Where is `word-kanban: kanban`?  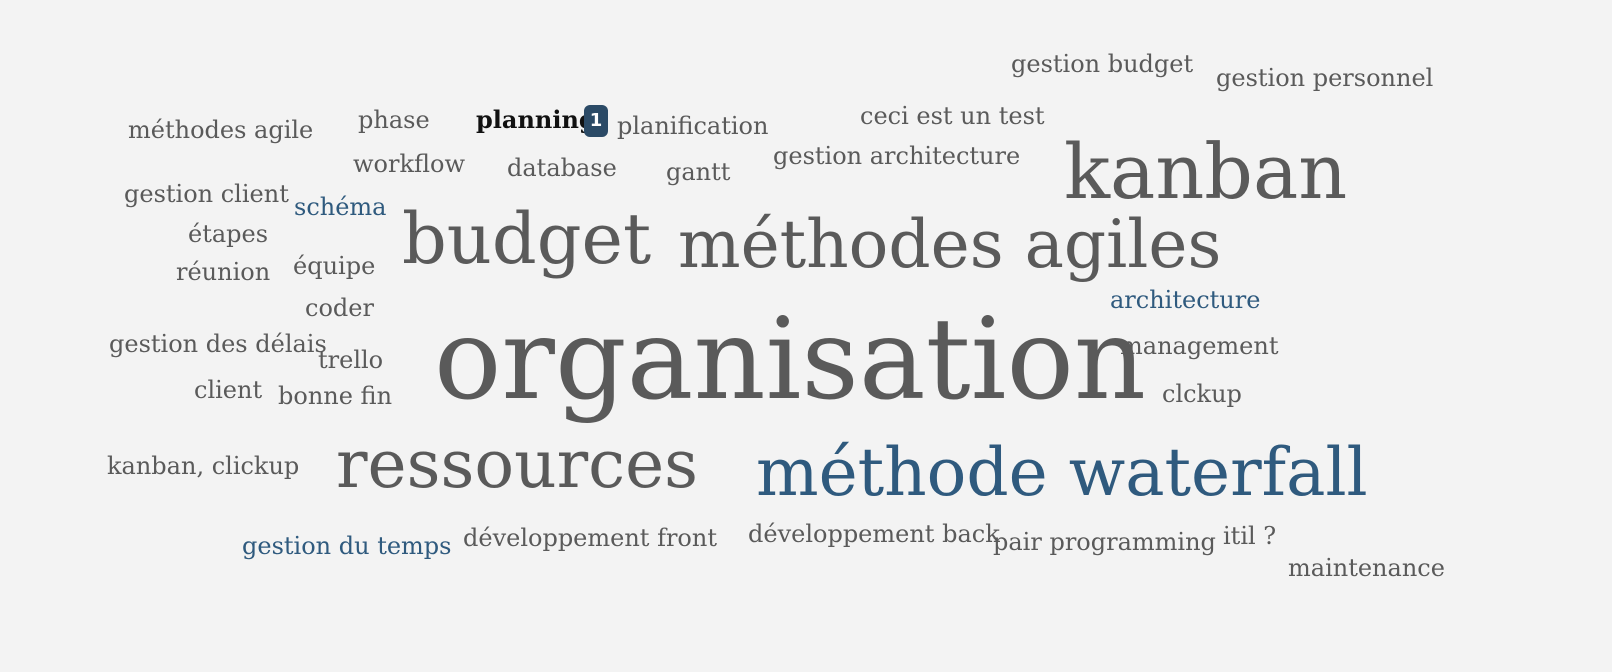 word-kanban: kanban is located at coordinates (1206, 171).